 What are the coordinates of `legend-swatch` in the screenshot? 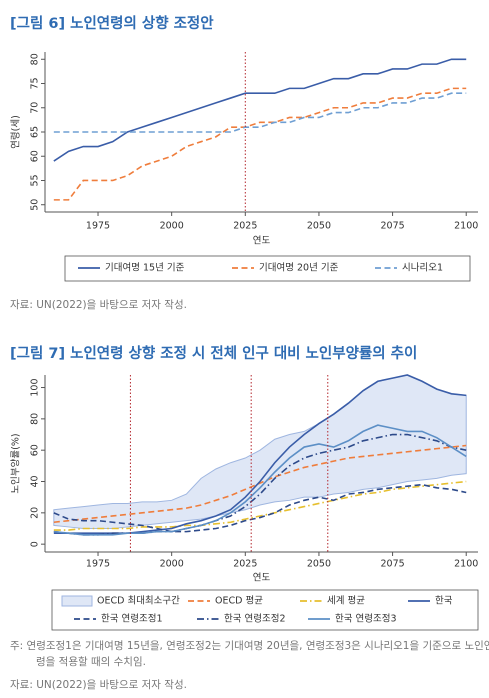 It's located at (77, 601).